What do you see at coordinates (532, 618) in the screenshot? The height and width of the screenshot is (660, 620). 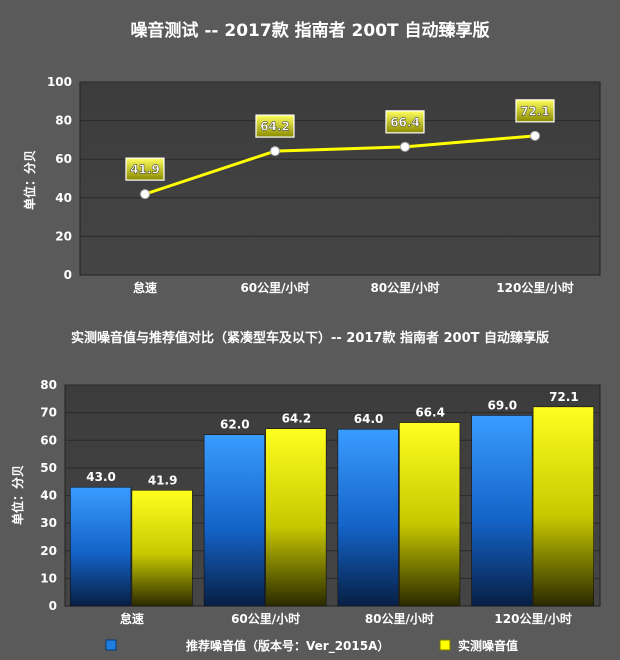 I see `bar-x-tick-label: 120公里/小时` at bounding box center [532, 618].